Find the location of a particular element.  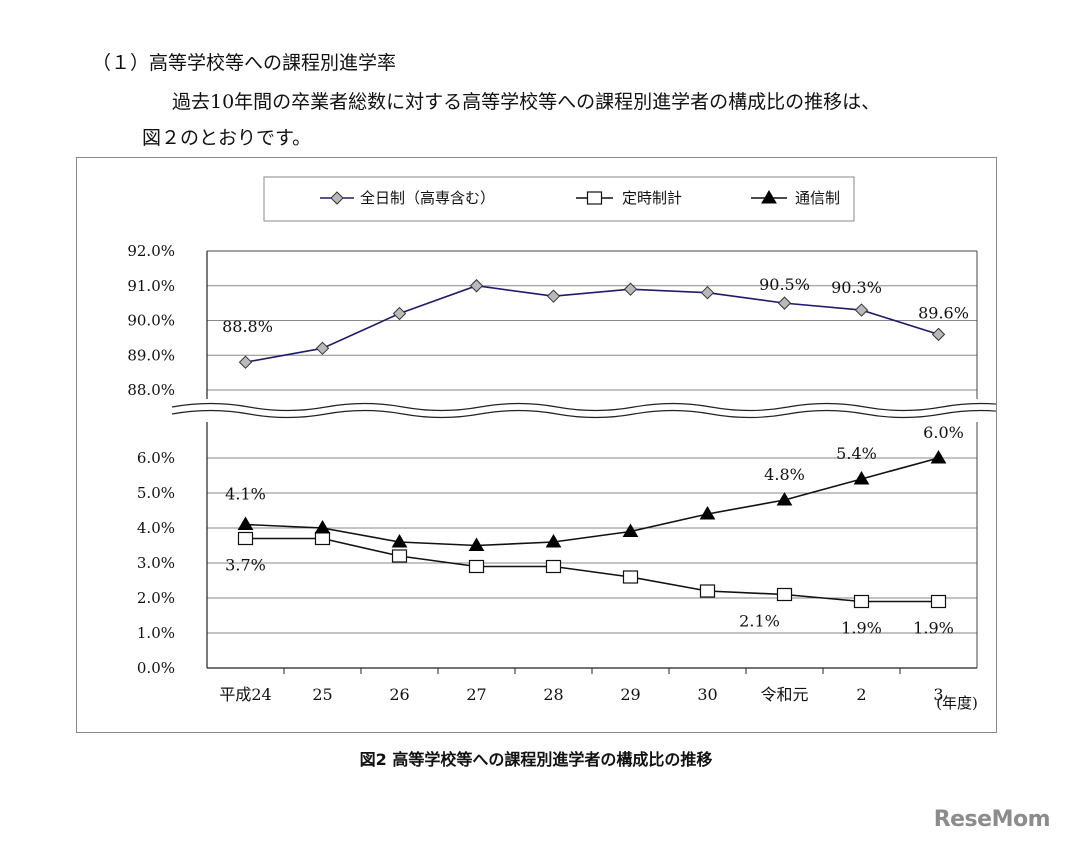

data-label: 3.7% is located at coordinates (245, 565).